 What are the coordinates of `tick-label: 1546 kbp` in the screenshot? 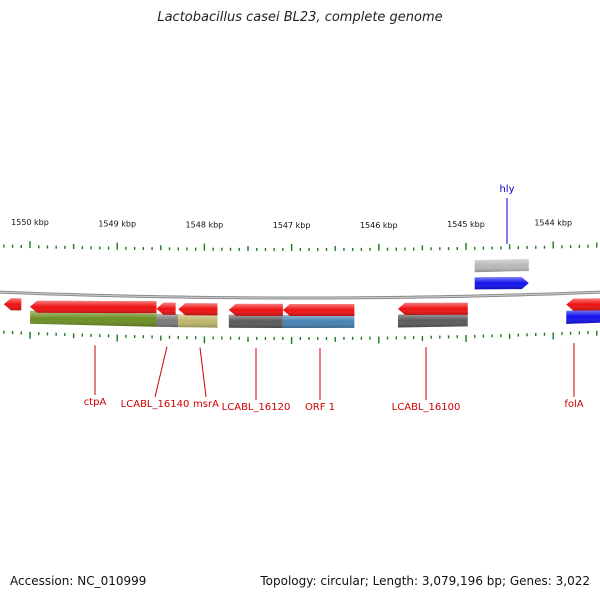 It's located at (379, 225).